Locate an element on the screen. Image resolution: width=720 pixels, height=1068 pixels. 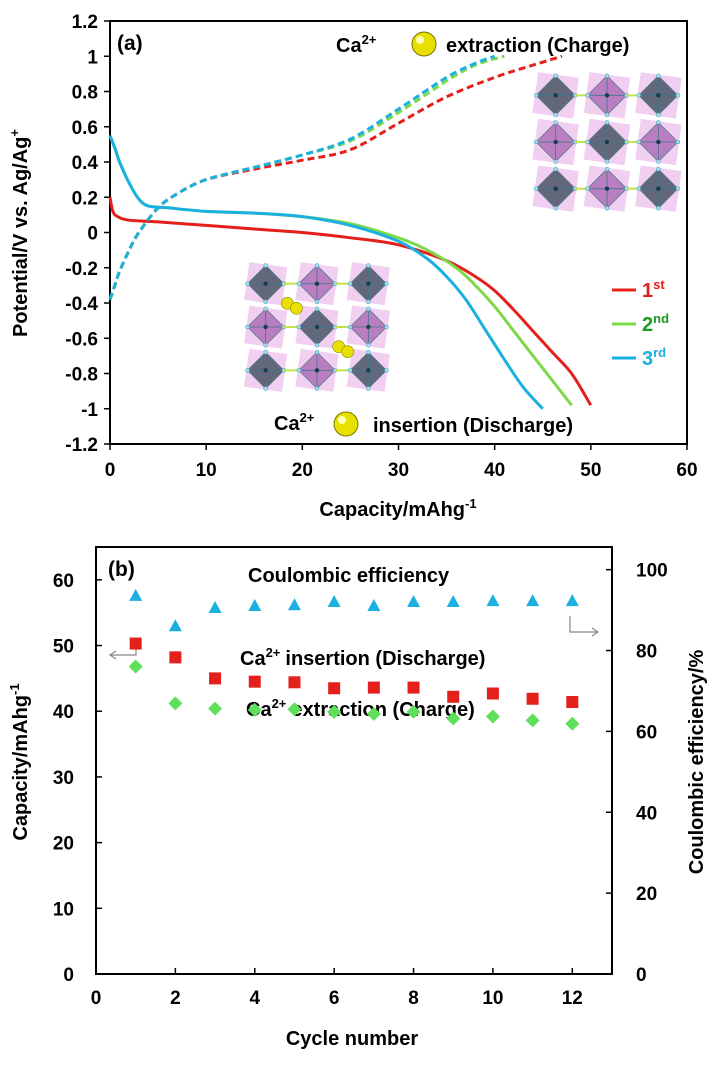
charge-annotation-text: extraction (Charge) is located at coordinates (537, 46).